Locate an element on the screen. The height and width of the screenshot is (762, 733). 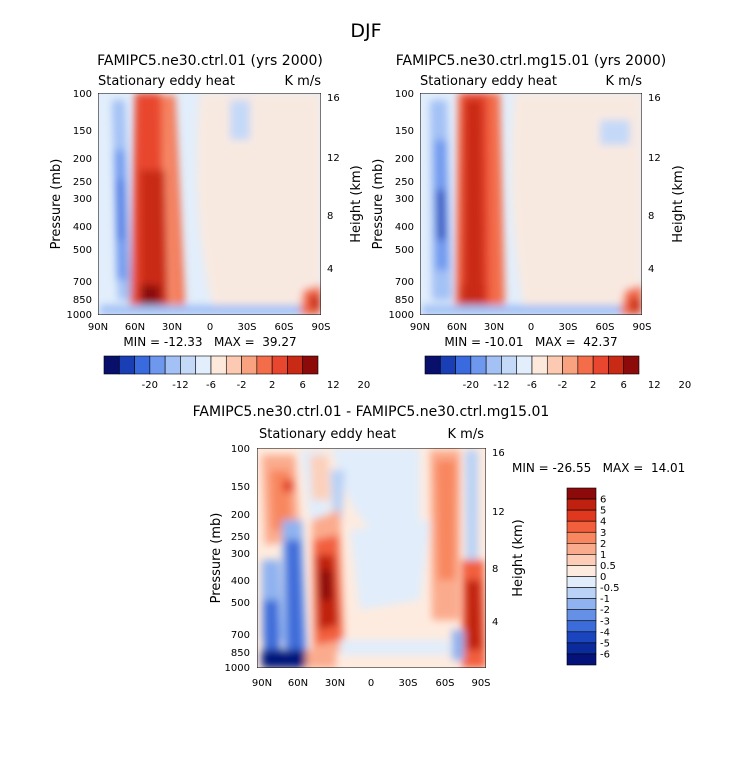
tick-label: 250 is located at coordinates (404, 182).